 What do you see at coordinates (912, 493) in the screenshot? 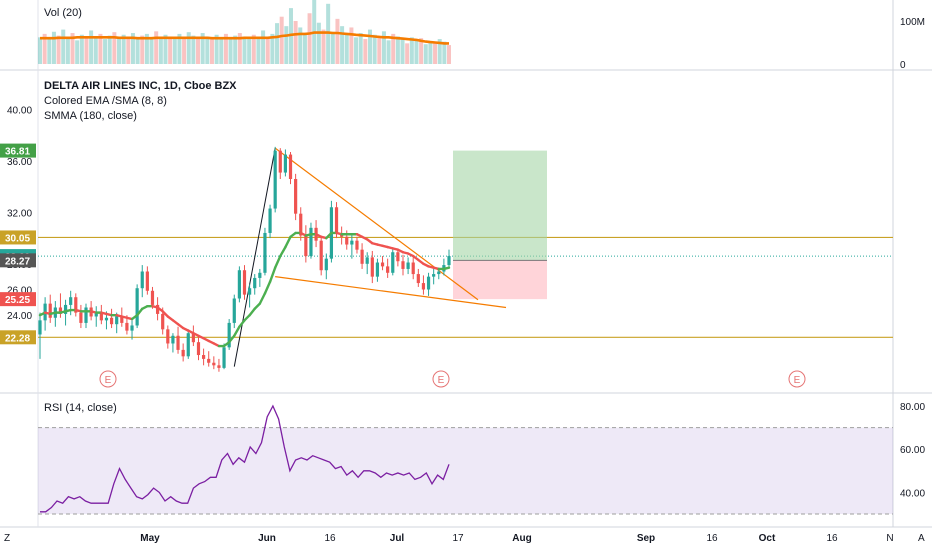
I see `rsi-tick-label: 40.00` at bounding box center [912, 493].